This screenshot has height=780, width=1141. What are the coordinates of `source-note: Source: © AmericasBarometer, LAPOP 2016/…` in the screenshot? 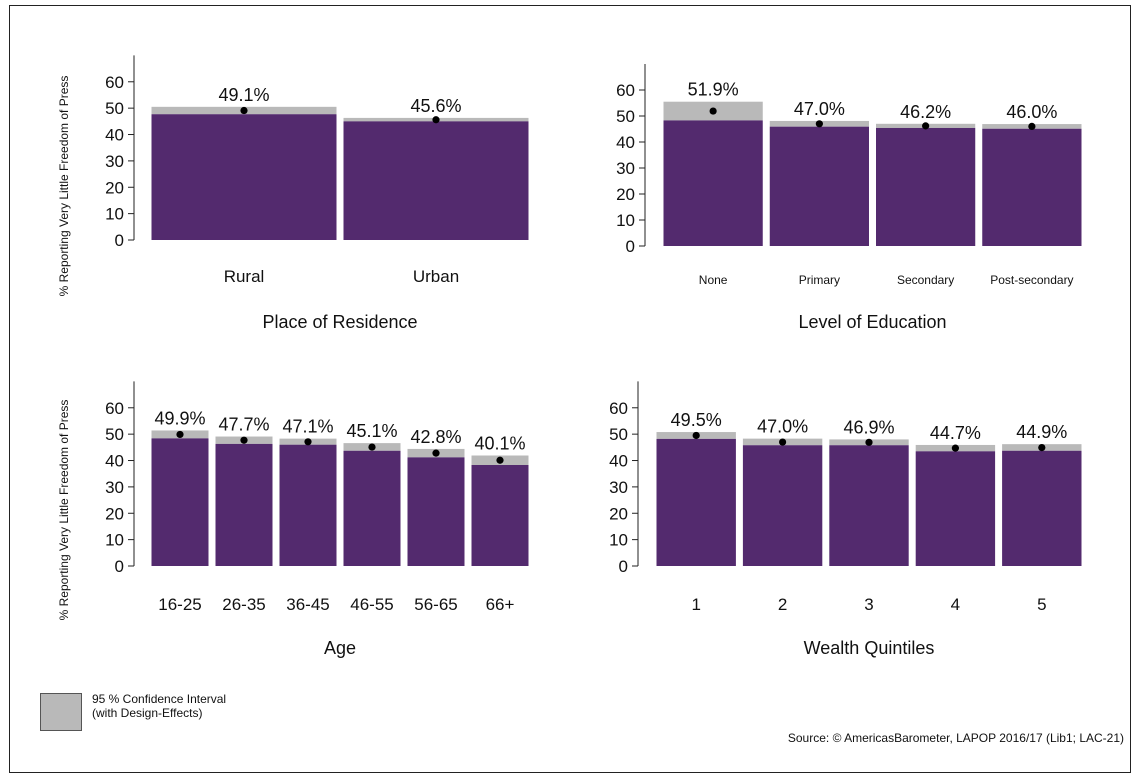 It's located at (955, 738).